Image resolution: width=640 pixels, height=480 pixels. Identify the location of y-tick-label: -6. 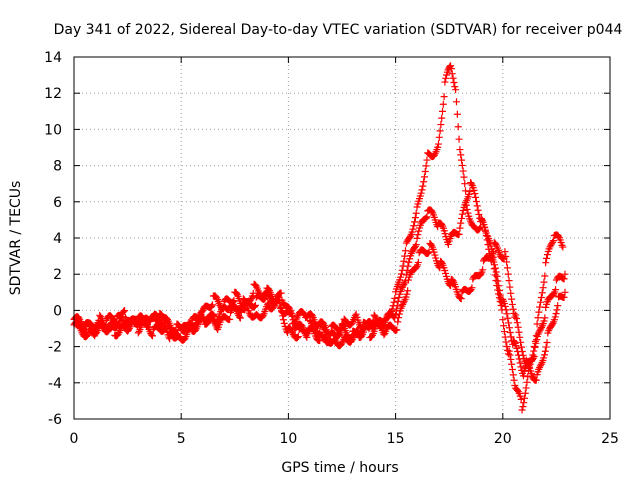
(55, 420).